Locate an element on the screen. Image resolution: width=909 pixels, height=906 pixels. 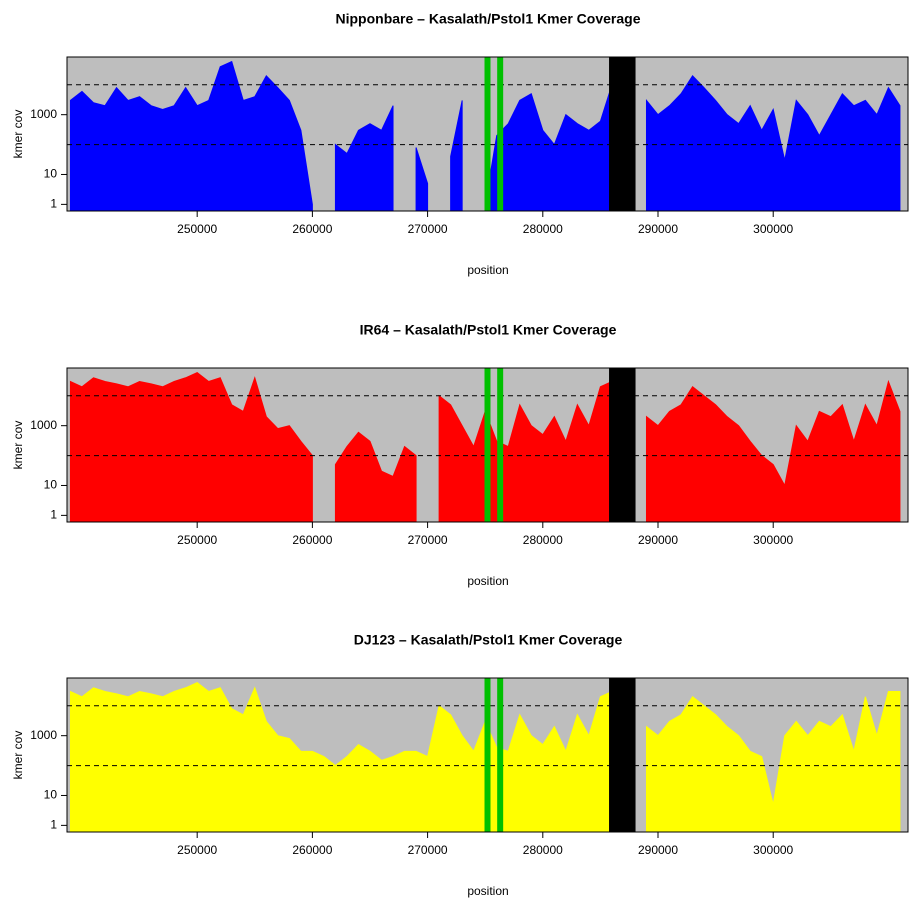
chart-title: IR64 – Kasalath/Pstol1 Kmer Coverage is located at coordinates (488, 330).